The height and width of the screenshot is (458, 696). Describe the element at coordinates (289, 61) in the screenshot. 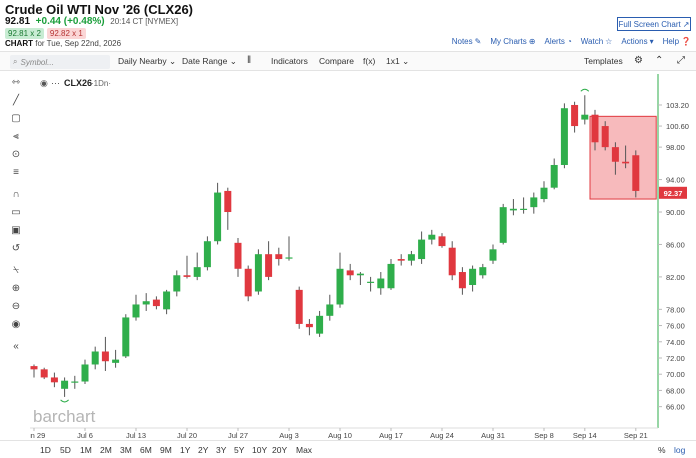

I see `indicators-button: Indicators` at that location.